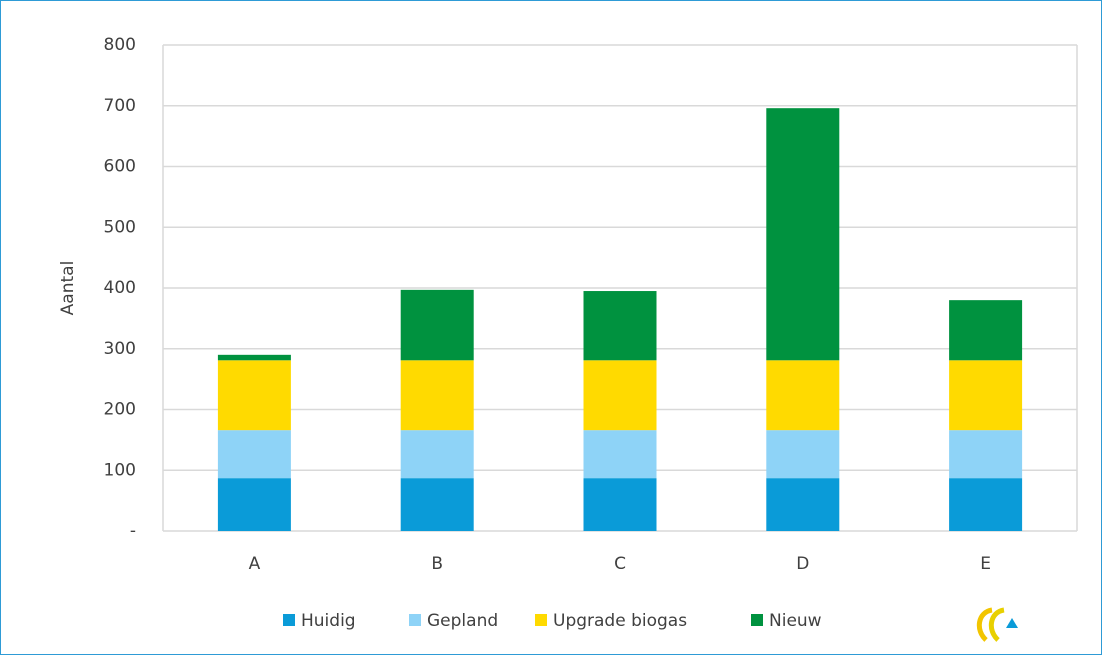 This screenshot has width=1102, height=655. I want to click on x-tick-label: B, so click(437, 564).